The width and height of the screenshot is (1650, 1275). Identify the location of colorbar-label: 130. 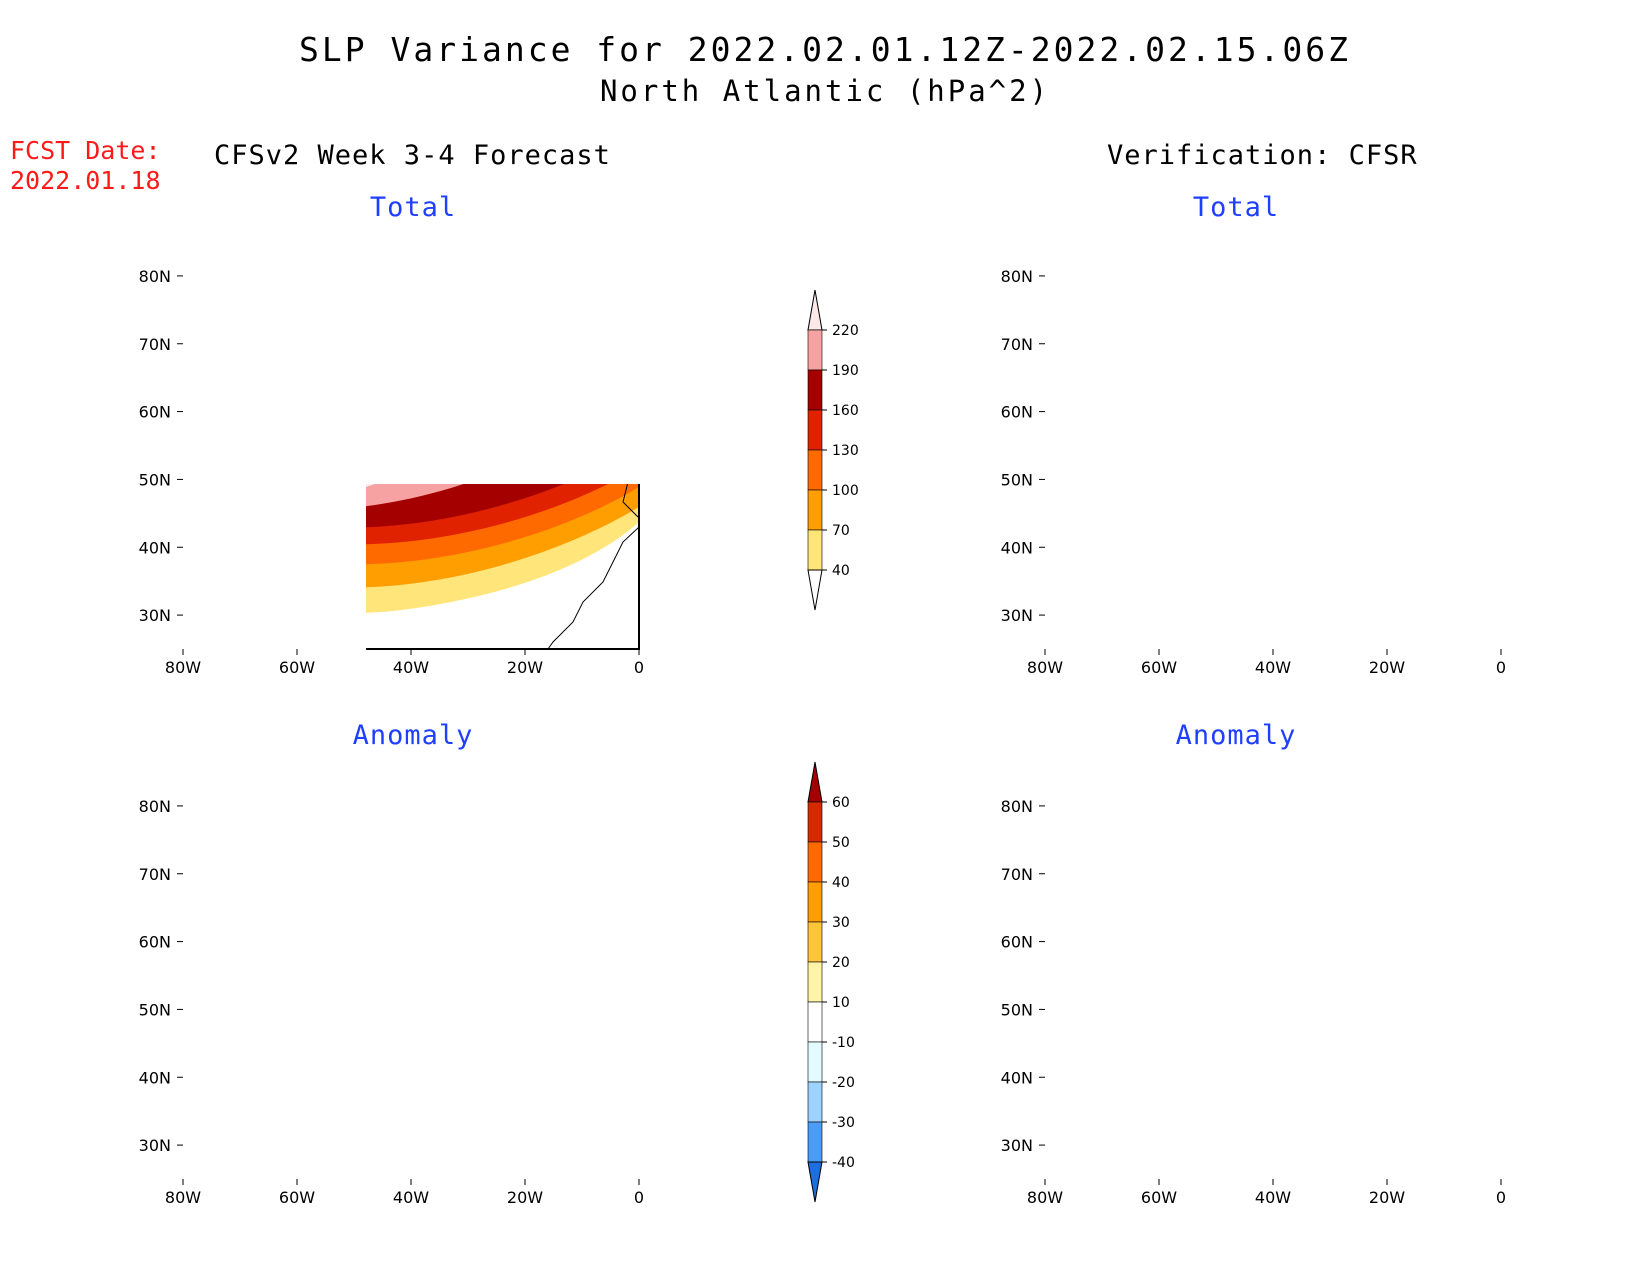
(845, 451).